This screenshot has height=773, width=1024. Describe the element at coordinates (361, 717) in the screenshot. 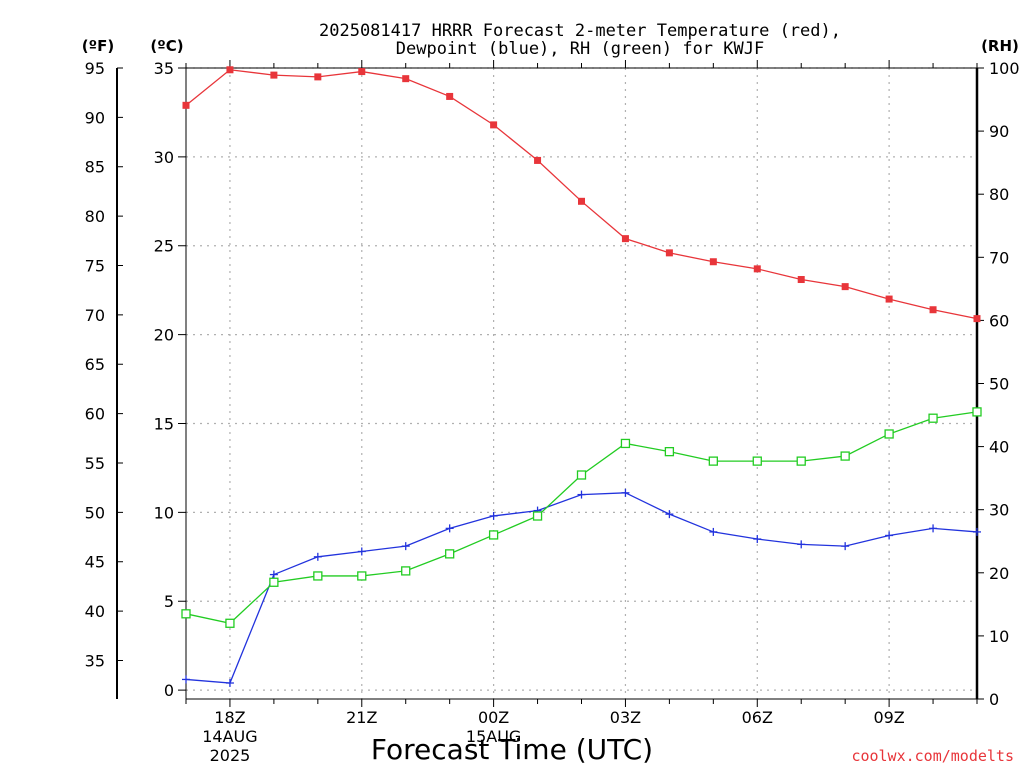

I see `x-tick-label: 21Z` at that location.